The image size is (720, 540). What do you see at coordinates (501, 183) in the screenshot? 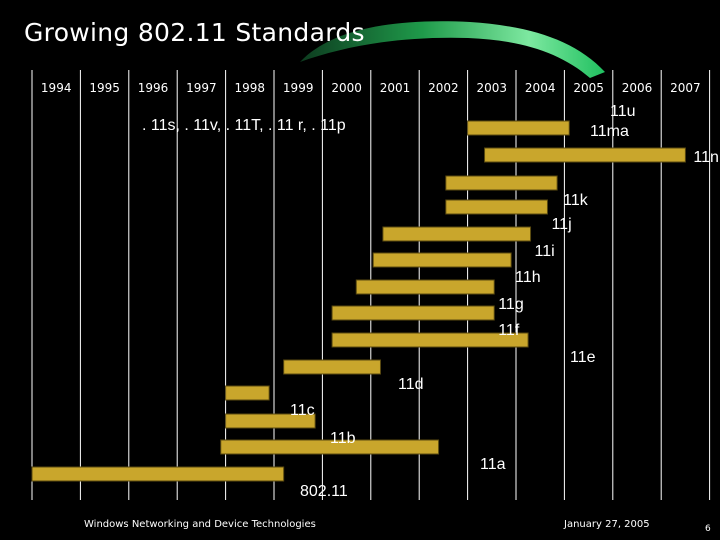
I see `bar-11k` at bounding box center [501, 183].